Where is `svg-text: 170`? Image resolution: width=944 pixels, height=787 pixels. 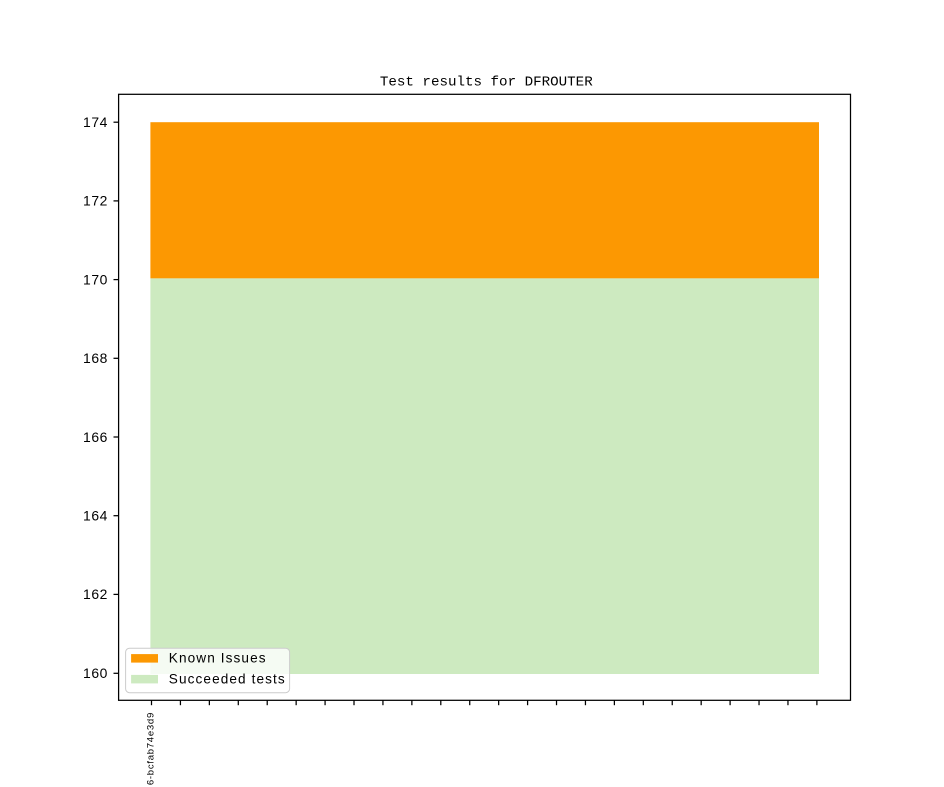 svg-text: 170 is located at coordinates (95, 279).